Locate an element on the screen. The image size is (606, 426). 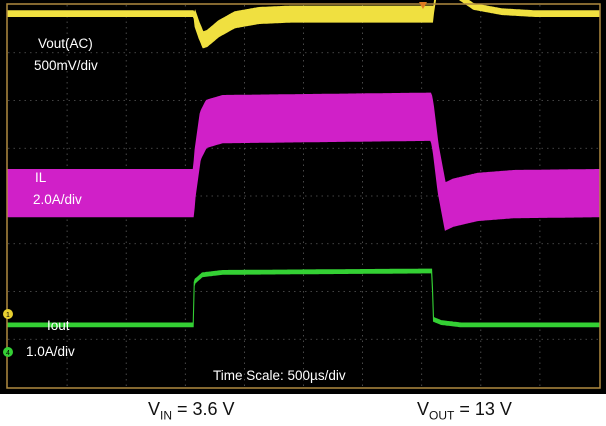
iout-scale-label: 1.0A/div is located at coordinates (50, 351).